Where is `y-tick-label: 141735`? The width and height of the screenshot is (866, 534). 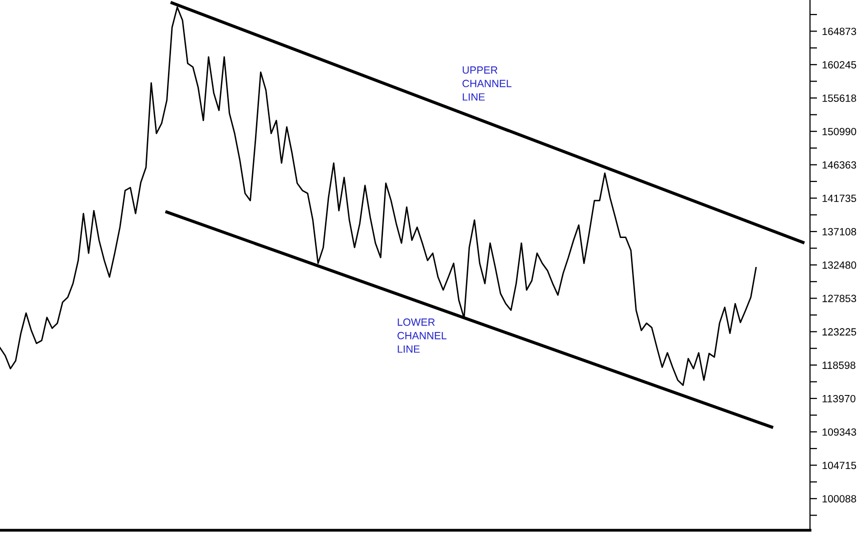 y-tick-label: 141735 is located at coordinates (839, 198).